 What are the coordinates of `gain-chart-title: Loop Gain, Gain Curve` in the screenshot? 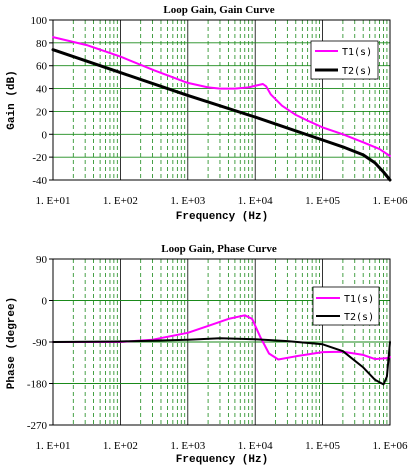 It's located at (218, 10).